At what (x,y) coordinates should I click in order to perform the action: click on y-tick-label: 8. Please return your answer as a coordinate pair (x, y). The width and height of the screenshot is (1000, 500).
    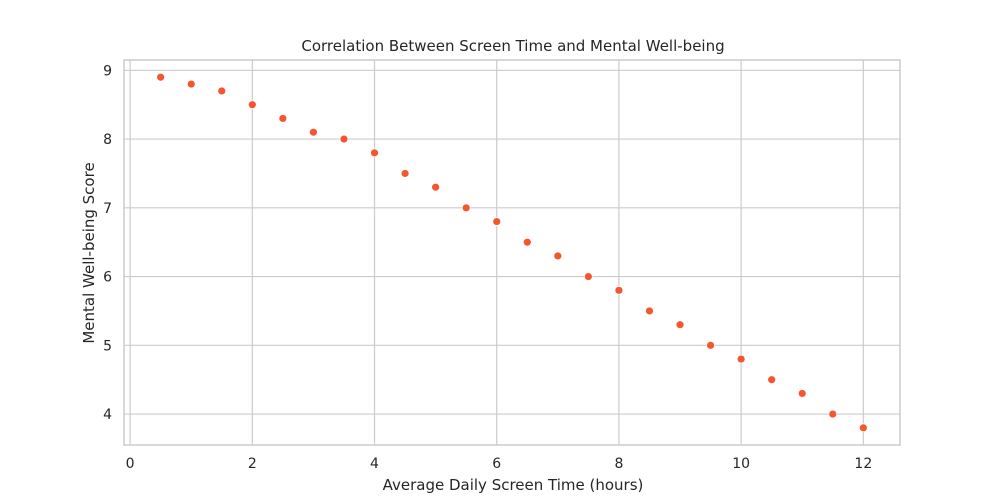
    Looking at the image, I should click on (107, 140).